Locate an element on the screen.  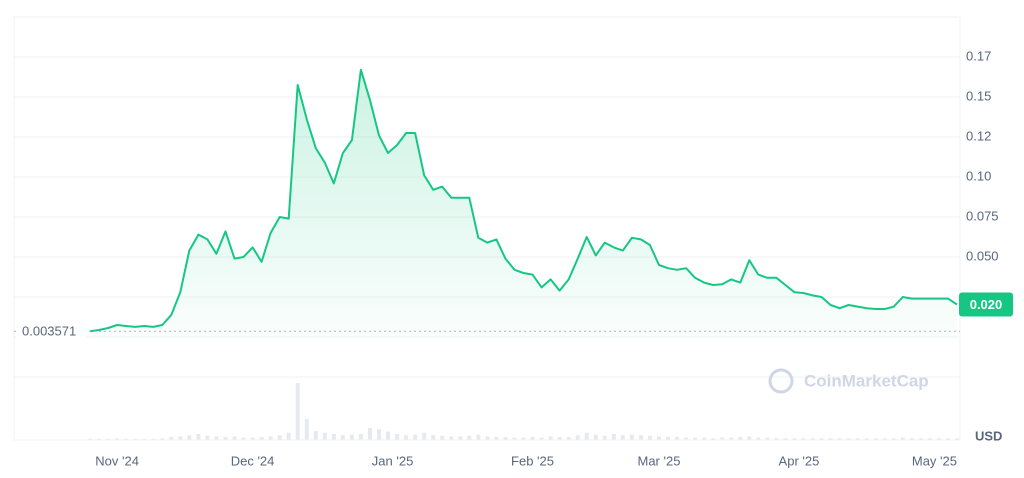
y-tick-label: 0.12 is located at coordinates (978, 135).